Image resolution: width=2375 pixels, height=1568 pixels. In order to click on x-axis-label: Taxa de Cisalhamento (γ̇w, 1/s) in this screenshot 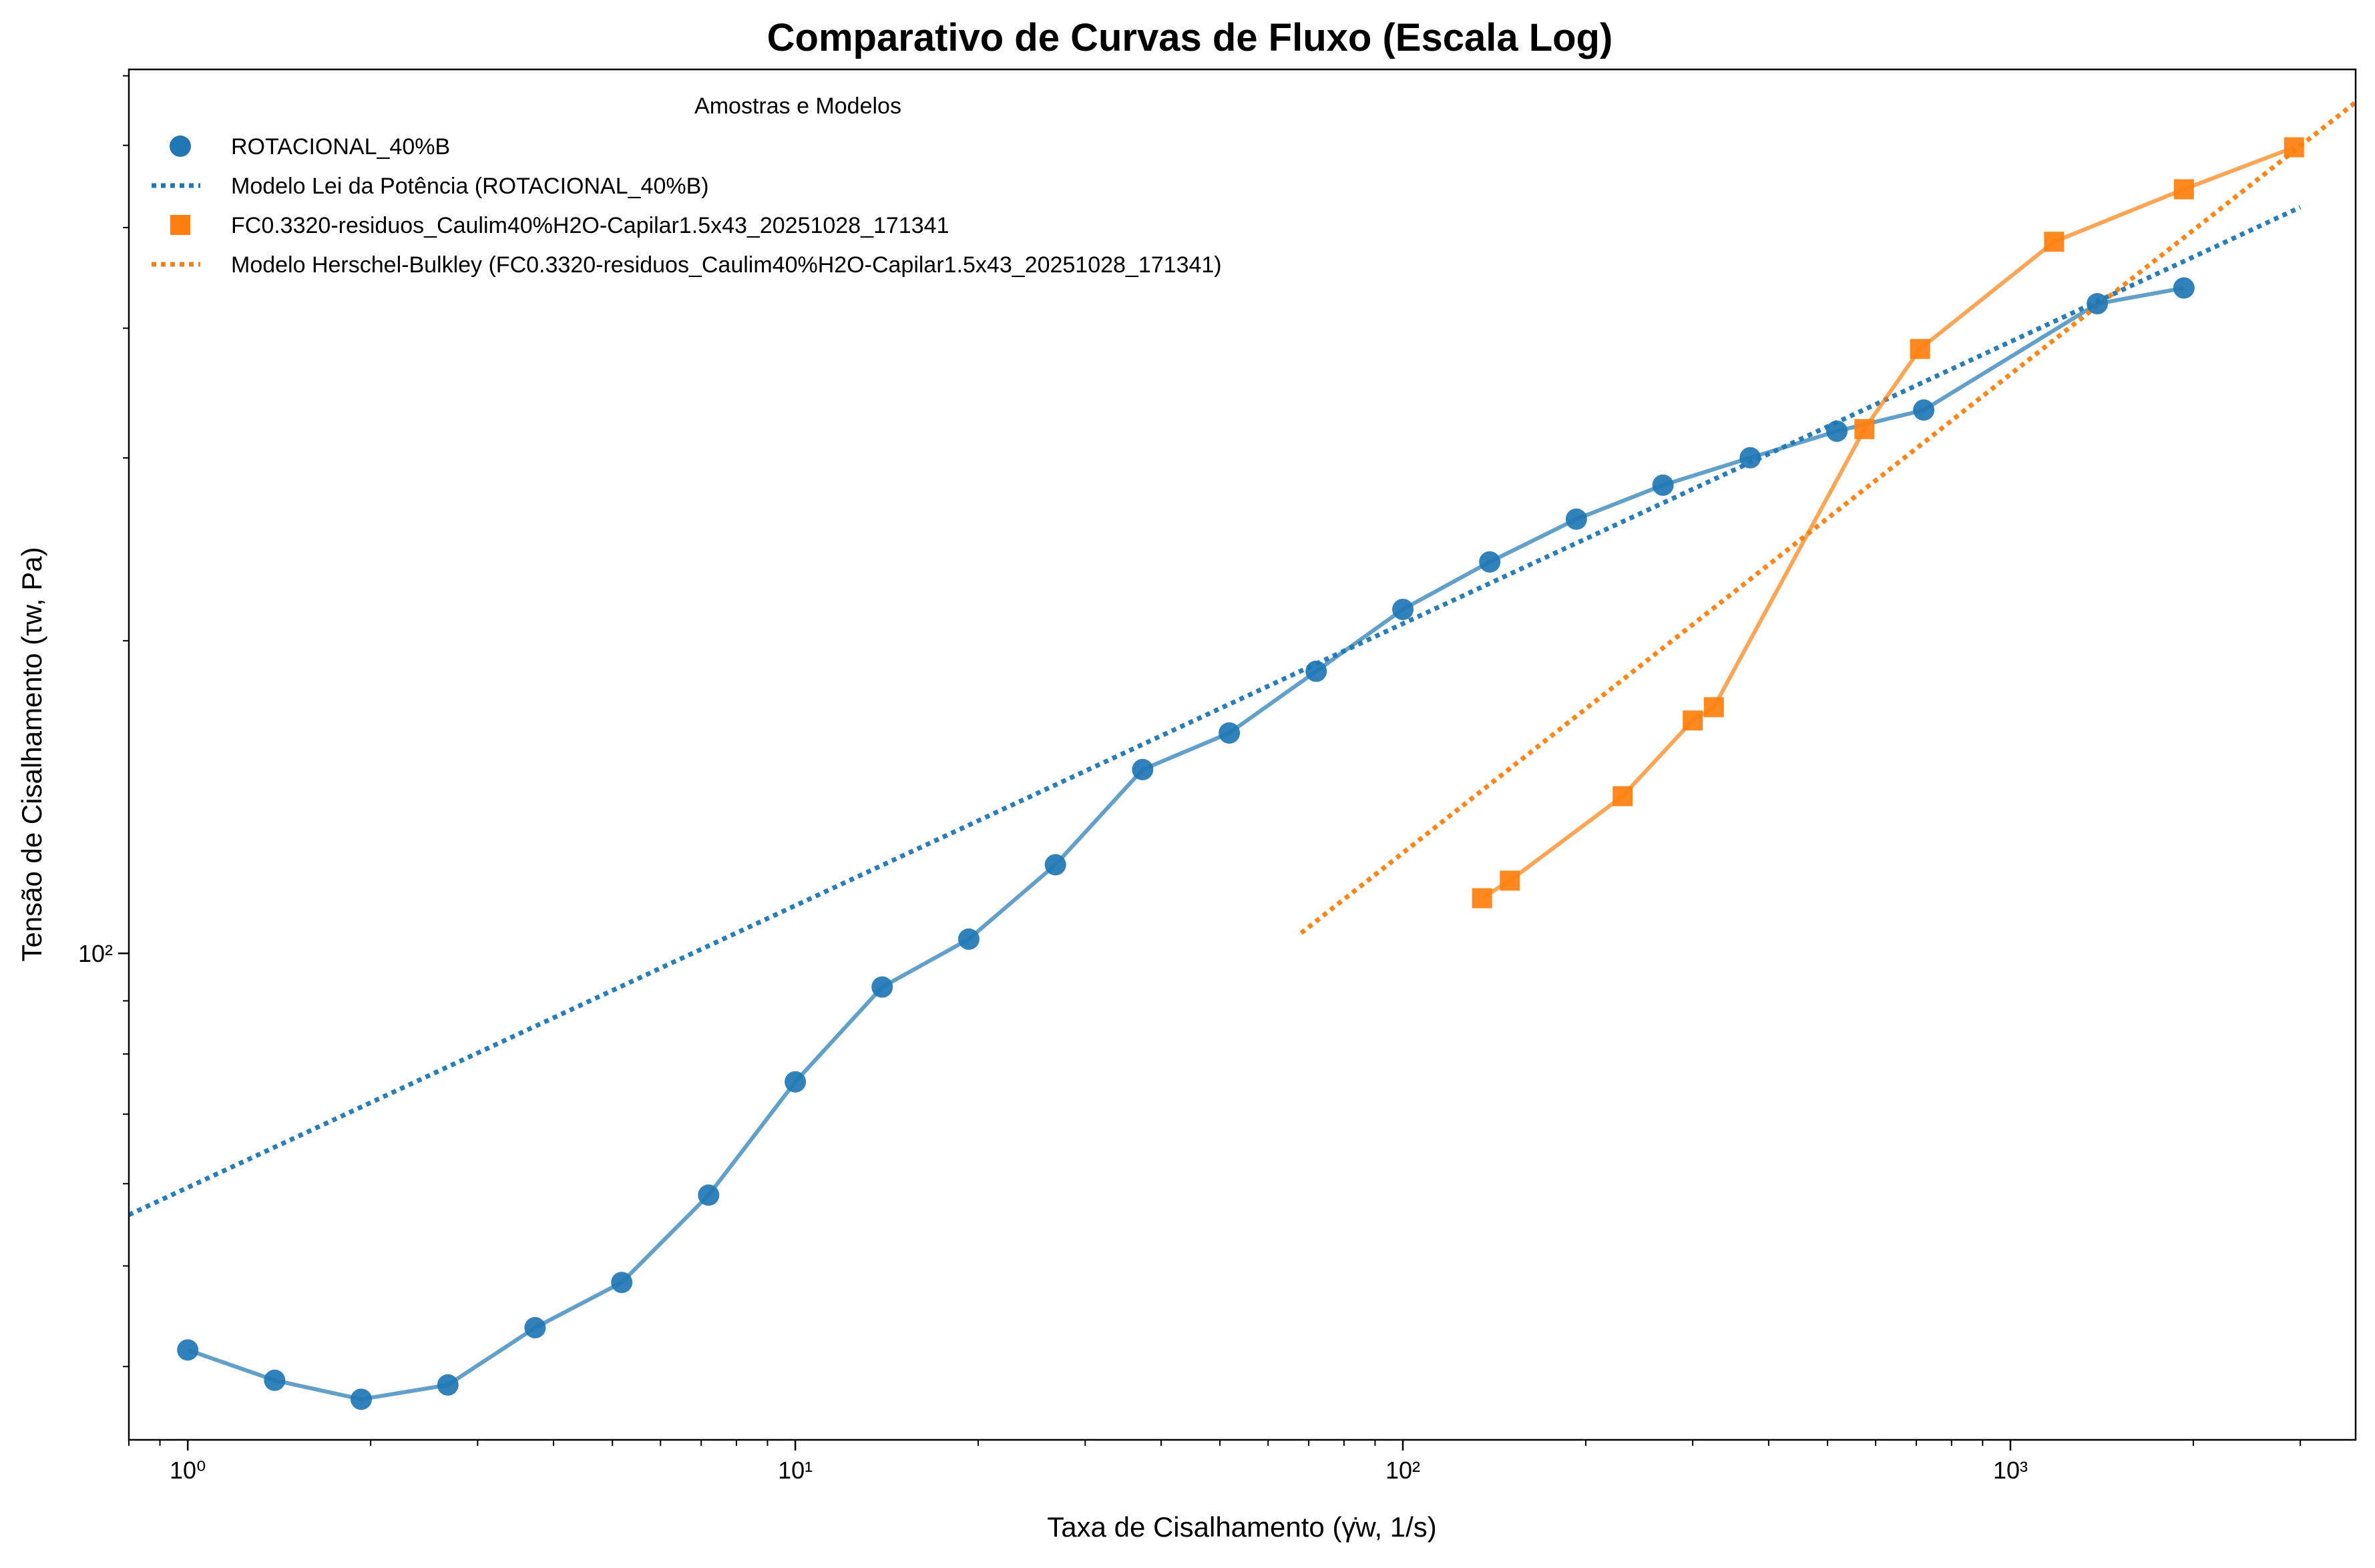, I will do `click(1242, 1527)`.